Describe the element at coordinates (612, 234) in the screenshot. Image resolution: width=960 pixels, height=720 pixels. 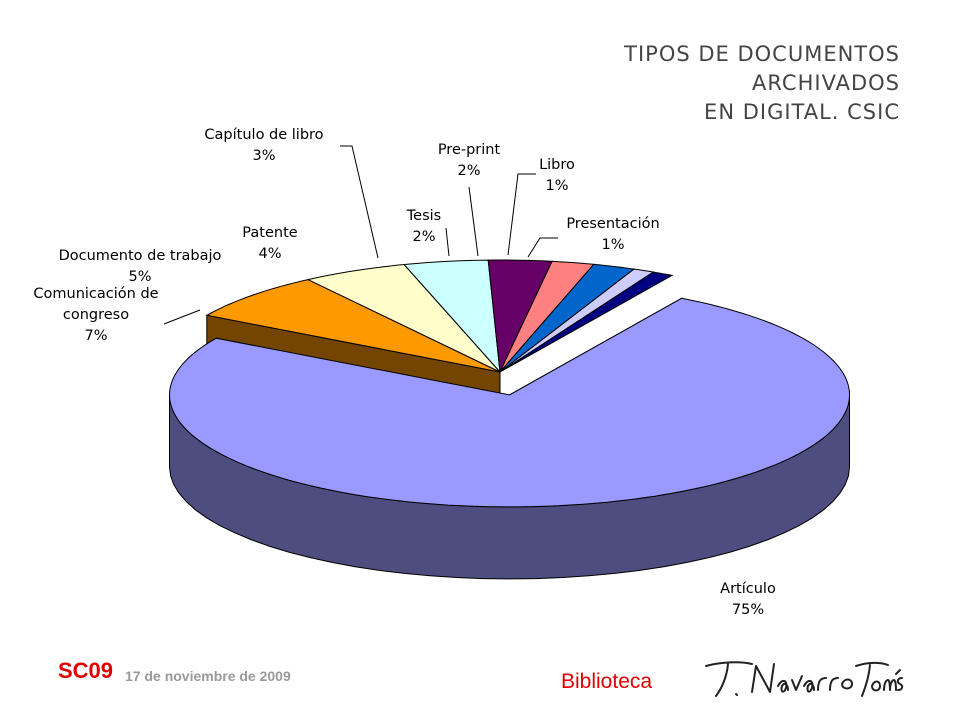
I see `slice-label-8: Presentación 1%` at that location.